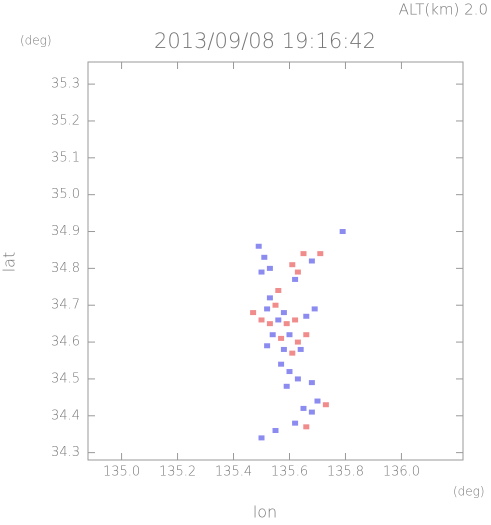 The width and height of the screenshot is (491, 525). What do you see at coordinates (289, 472) in the screenshot?
I see `x-tick-label: 135.6` at bounding box center [289, 472].